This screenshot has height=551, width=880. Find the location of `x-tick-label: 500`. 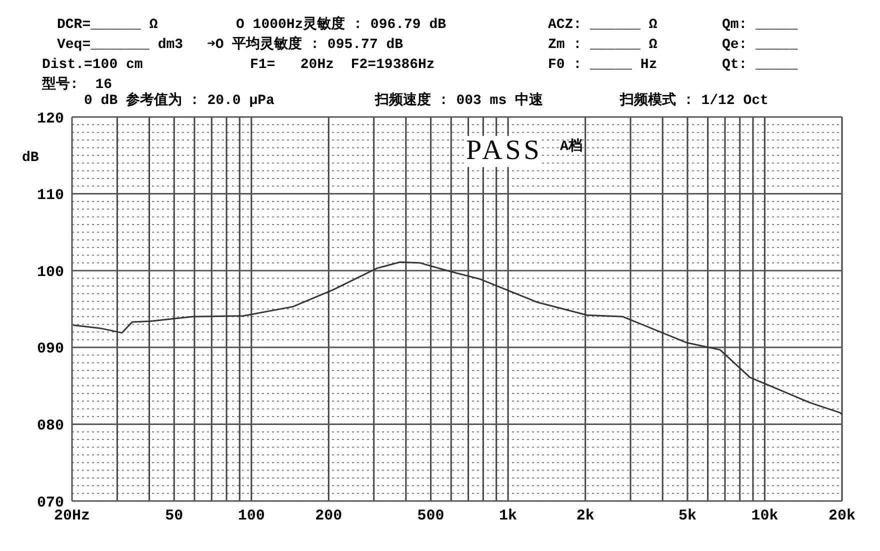

x-tick-label: 500 is located at coordinates (430, 516).